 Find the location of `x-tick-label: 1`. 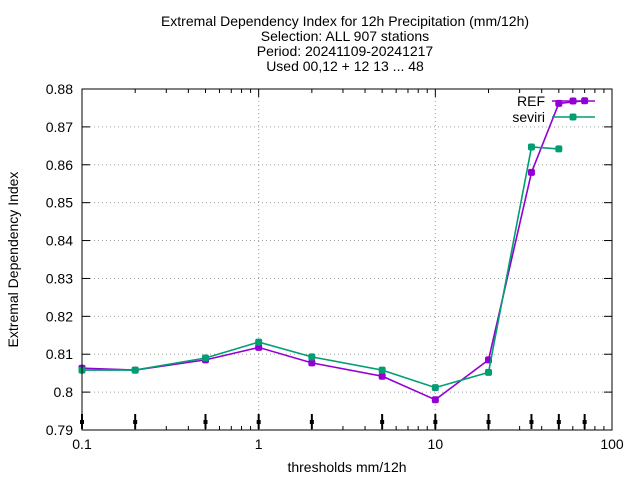

x-tick-label: 1 is located at coordinates (259, 444).